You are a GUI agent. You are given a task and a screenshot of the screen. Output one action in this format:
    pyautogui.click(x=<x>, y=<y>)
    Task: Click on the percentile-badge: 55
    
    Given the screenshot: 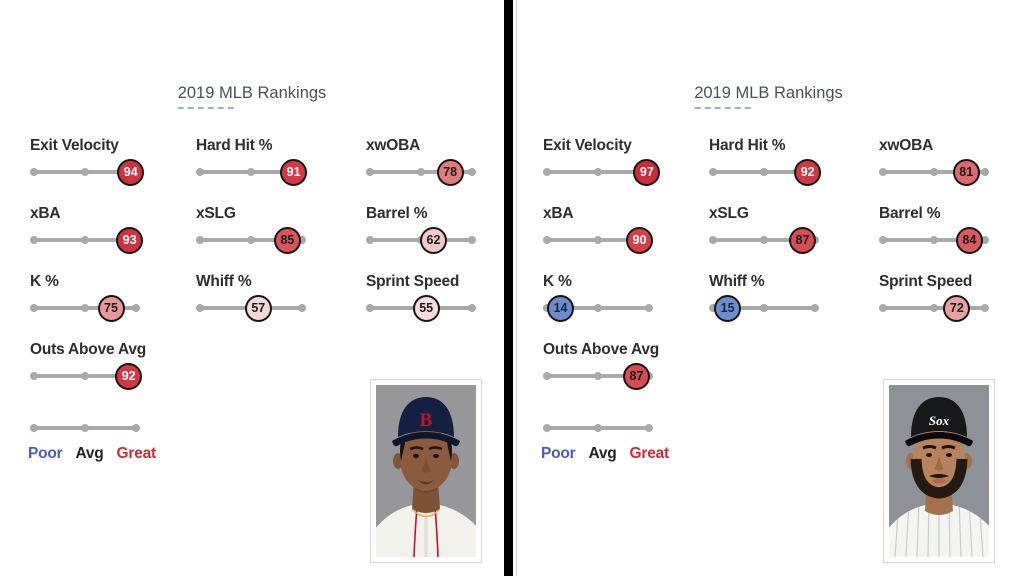 What is the action you would take?
    pyautogui.click(x=426, y=308)
    